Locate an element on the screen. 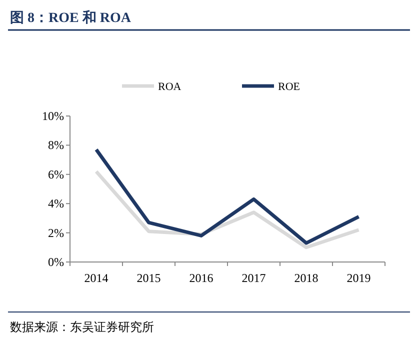 The height and width of the screenshot is (344, 418). x-tick-label: 2014 is located at coordinates (96, 278).